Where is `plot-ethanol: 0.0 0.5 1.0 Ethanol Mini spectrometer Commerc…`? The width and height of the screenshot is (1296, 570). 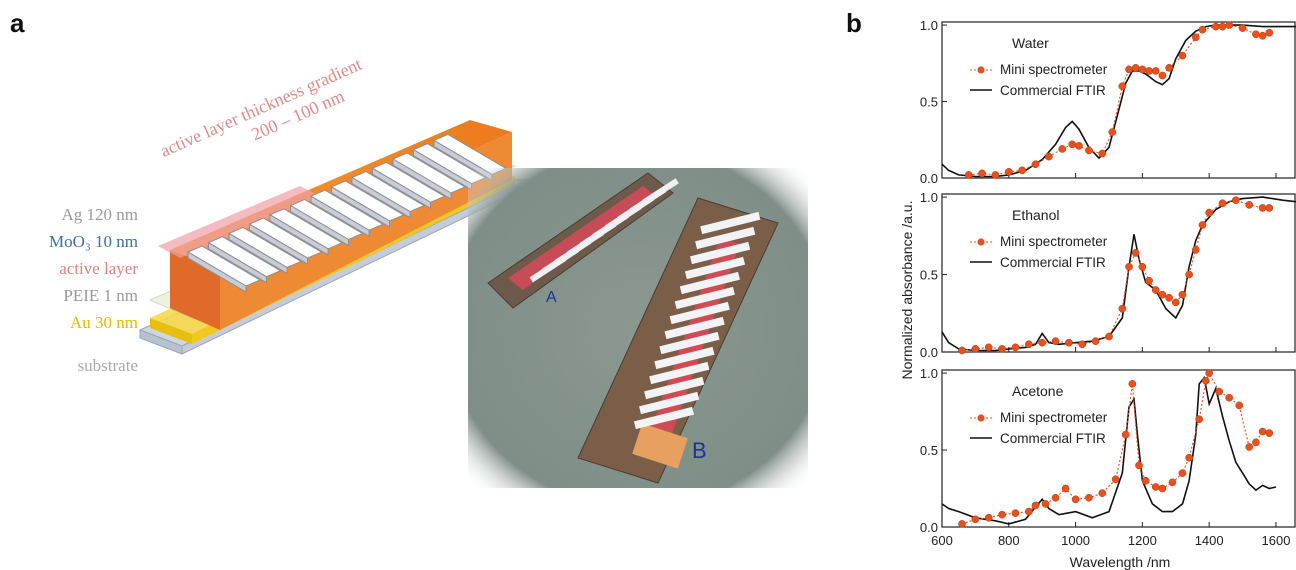
plot-ethanol: 0.0 0.5 1.0 Ethanol Mini spectrometer Commerc… is located at coordinates (1108, 275).